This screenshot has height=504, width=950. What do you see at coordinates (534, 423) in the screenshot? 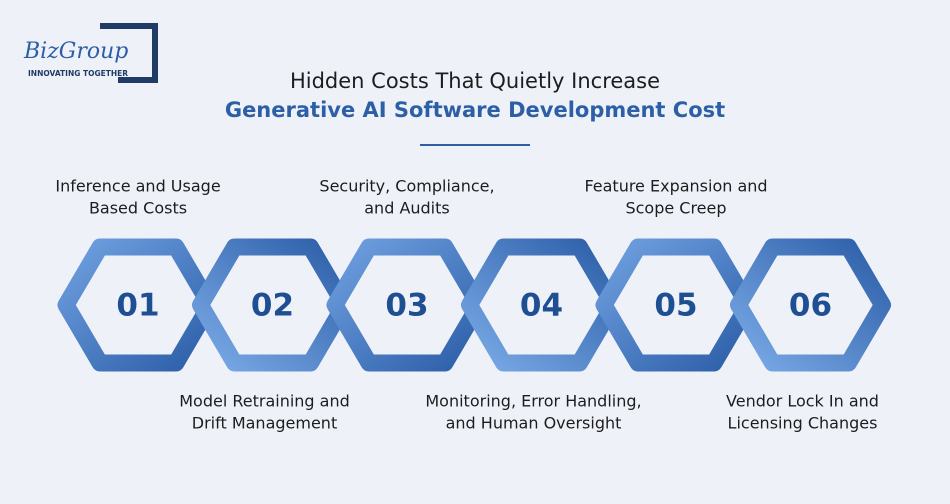
I see `item-label: and Human Oversight` at bounding box center [534, 423].